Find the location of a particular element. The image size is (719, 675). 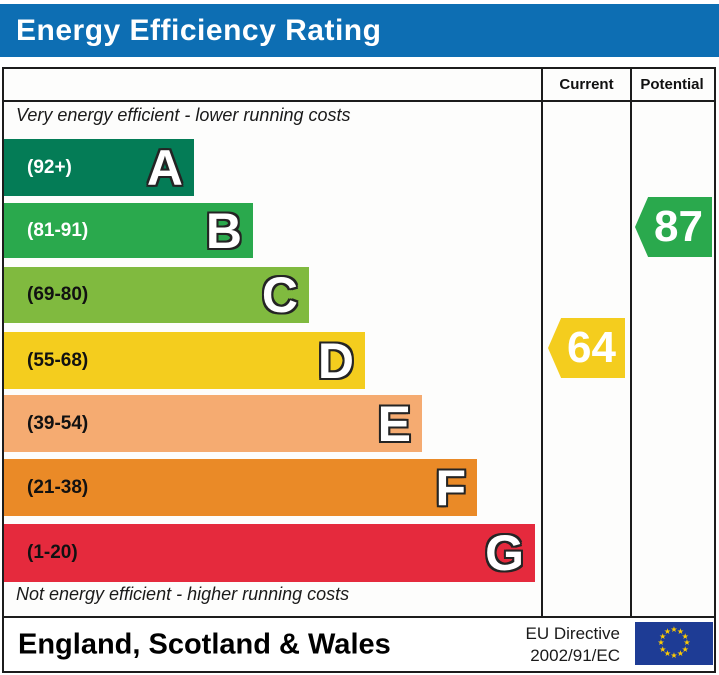

potential-rating-pointer: 87 is located at coordinates (673, 227).